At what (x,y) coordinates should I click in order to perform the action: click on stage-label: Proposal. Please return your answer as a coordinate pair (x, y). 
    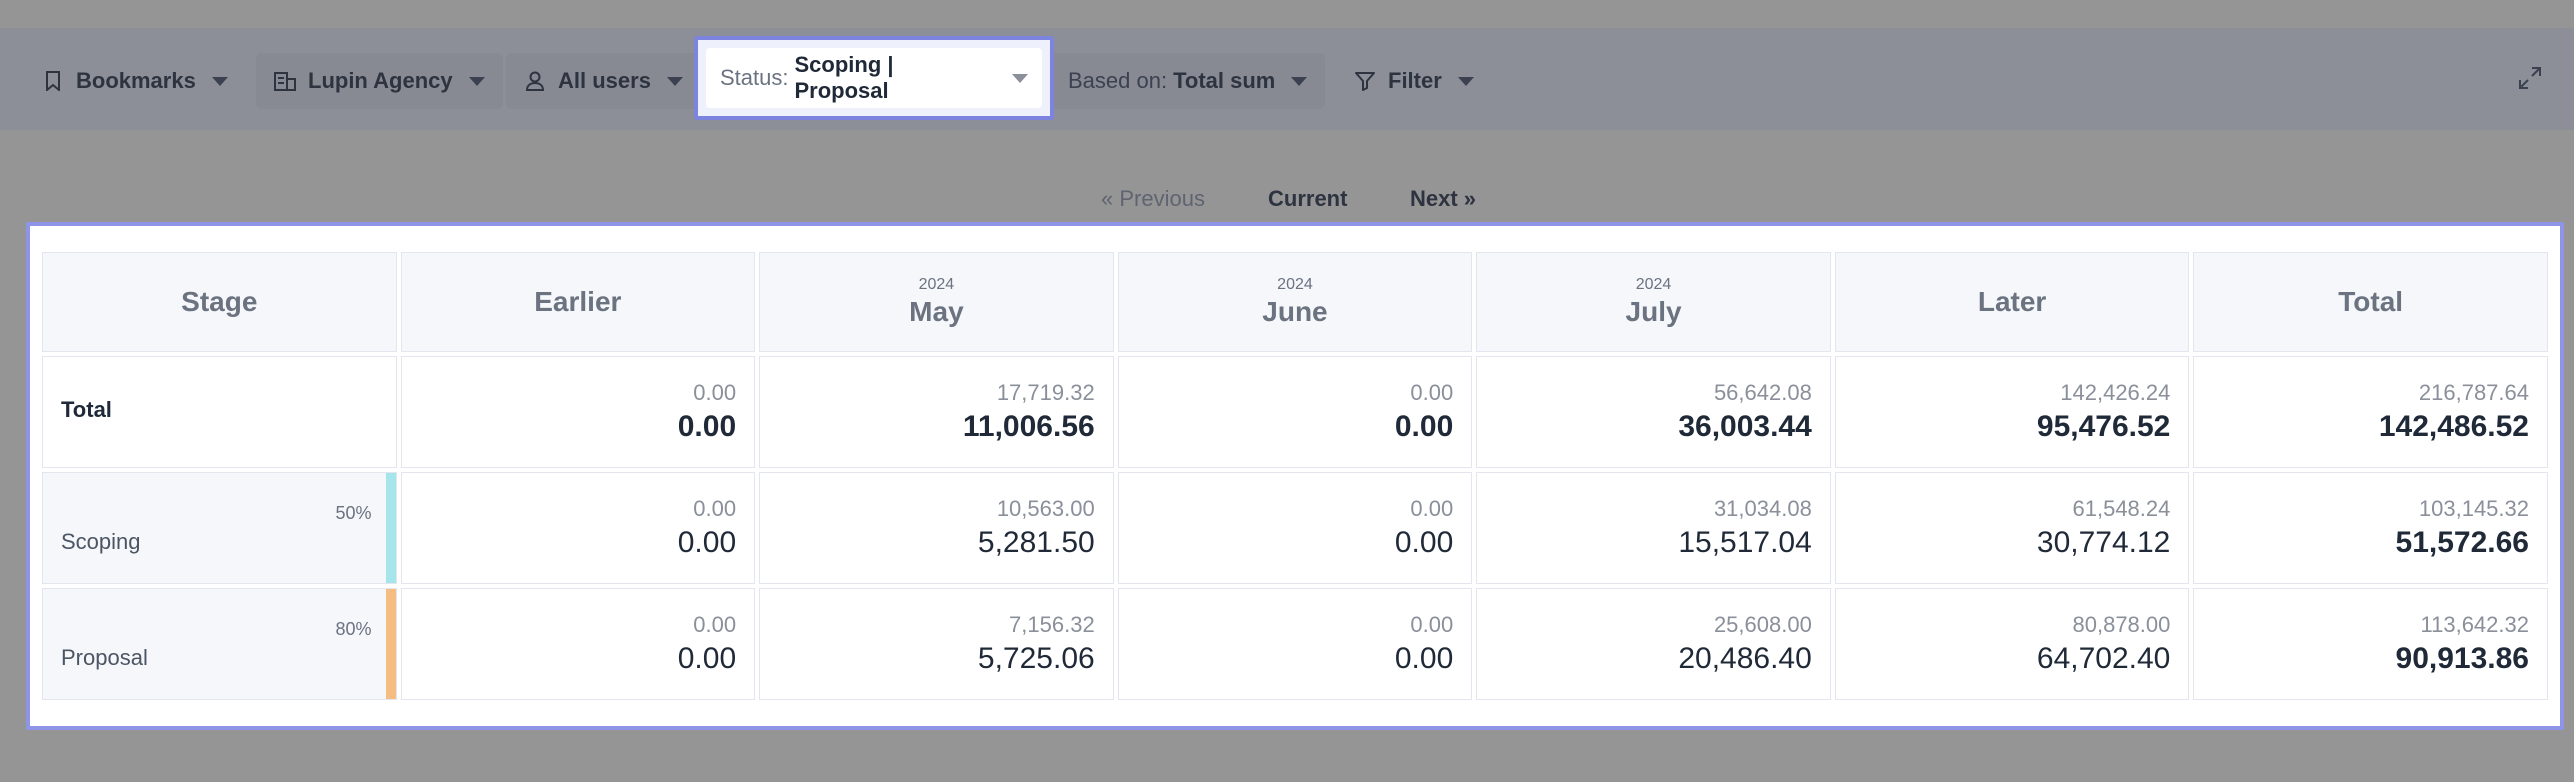
    Looking at the image, I should click on (104, 657).